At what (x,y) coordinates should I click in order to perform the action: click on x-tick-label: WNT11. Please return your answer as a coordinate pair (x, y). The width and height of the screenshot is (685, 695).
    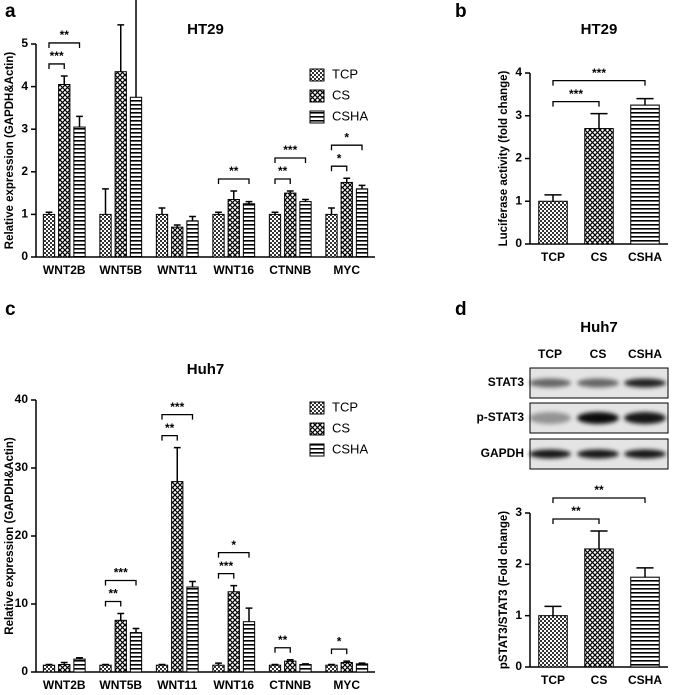
    Looking at the image, I should click on (177, 685).